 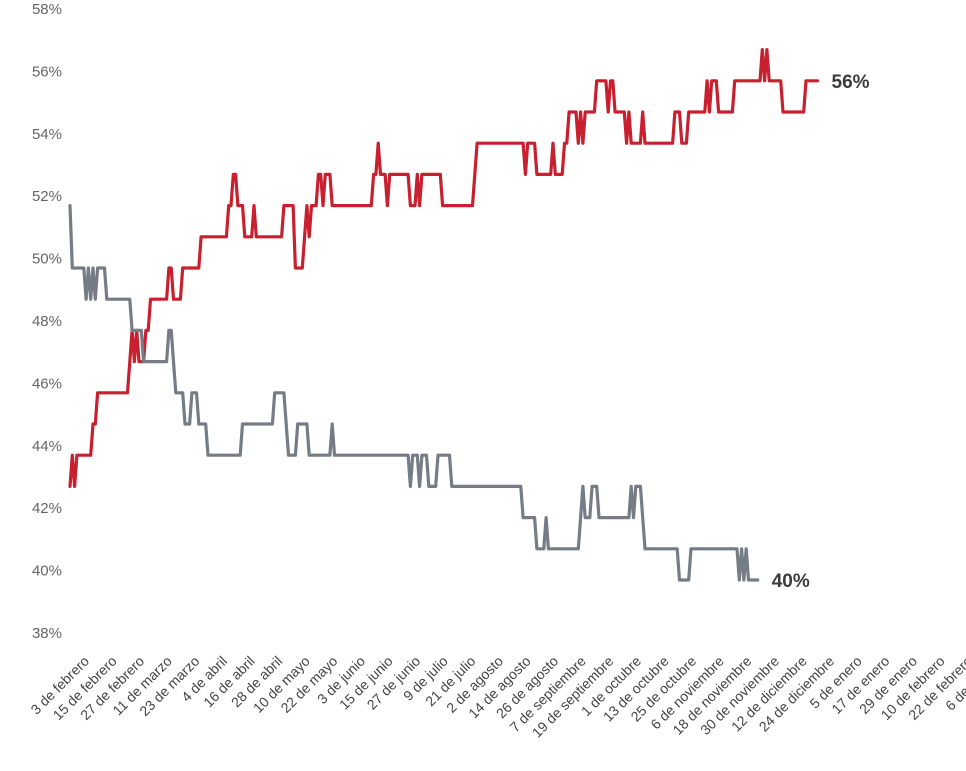 What do you see at coordinates (47, 196) in the screenshot?
I see `y-tick-label: 52%` at bounding box center [47, 196].